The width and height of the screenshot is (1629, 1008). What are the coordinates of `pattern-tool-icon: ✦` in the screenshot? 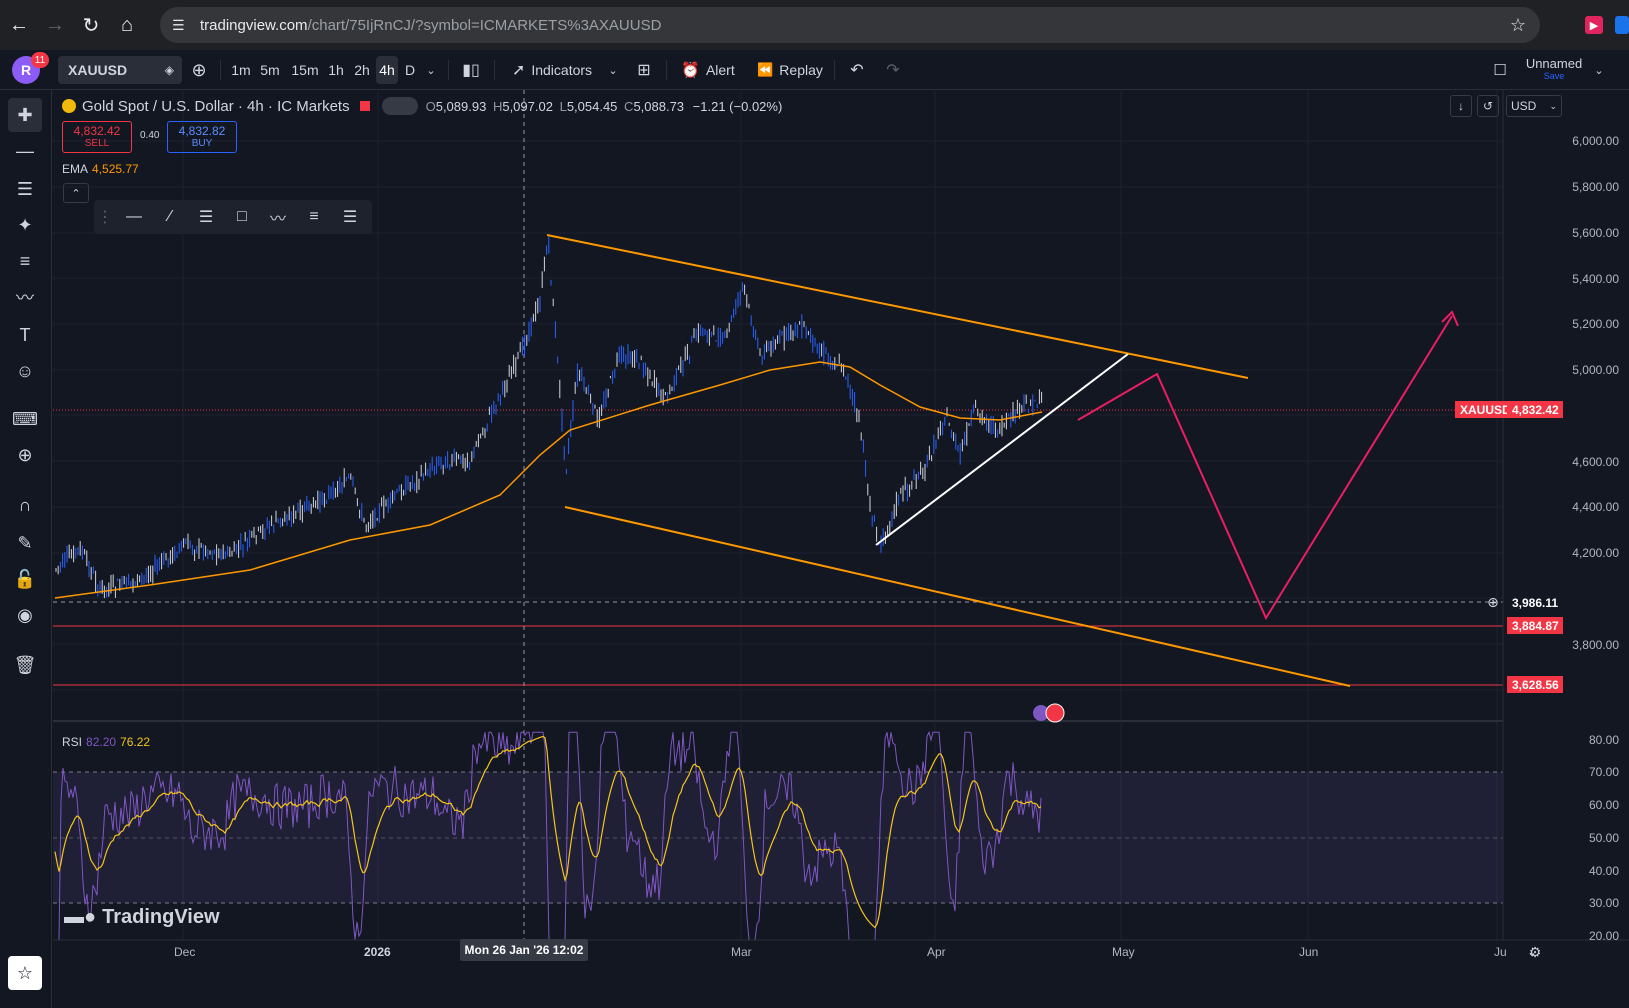 It's located at (25, 224).